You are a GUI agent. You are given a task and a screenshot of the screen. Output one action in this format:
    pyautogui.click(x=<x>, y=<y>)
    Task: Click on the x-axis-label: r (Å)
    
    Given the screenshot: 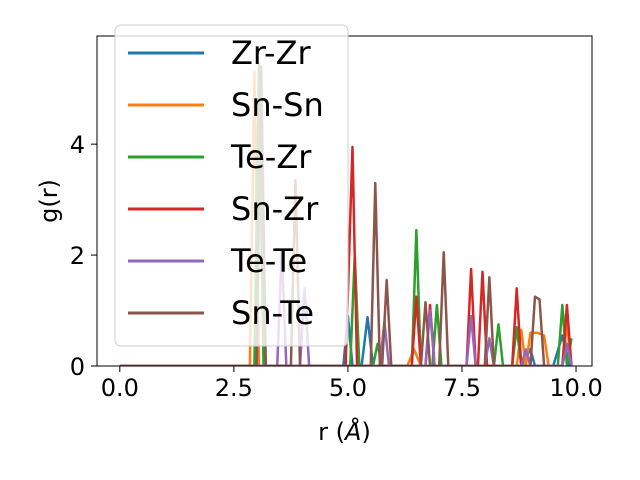 What is the action you would take?
    pyautogui.click(x=344, y=431)
    